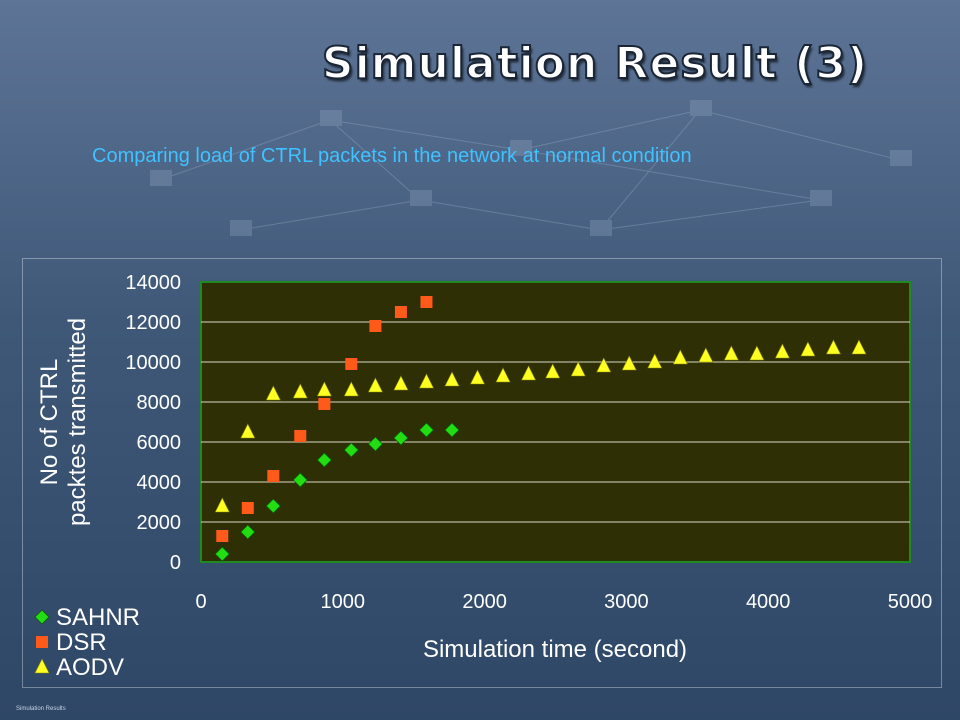 The width and height of the screenshot is (960, 720). What do you see at coordinates (159, 523) in the screenshot?
I see `y-tick-label: 2000` at bounding box center [159, 523].